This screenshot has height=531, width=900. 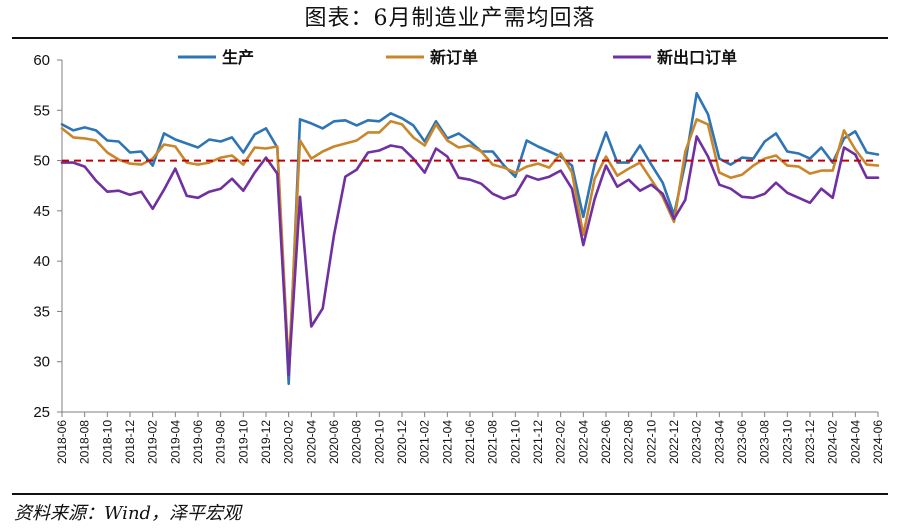 I want to click on bottom-rule, so click(x=450, y=494).